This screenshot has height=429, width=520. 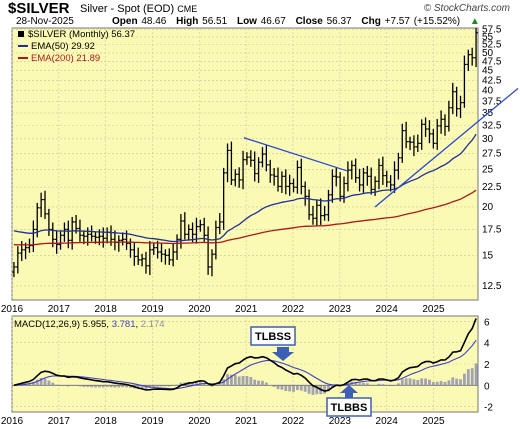 I want to click on macd-legend-label: MACD(12,26,9), so click(x=47, y=324).